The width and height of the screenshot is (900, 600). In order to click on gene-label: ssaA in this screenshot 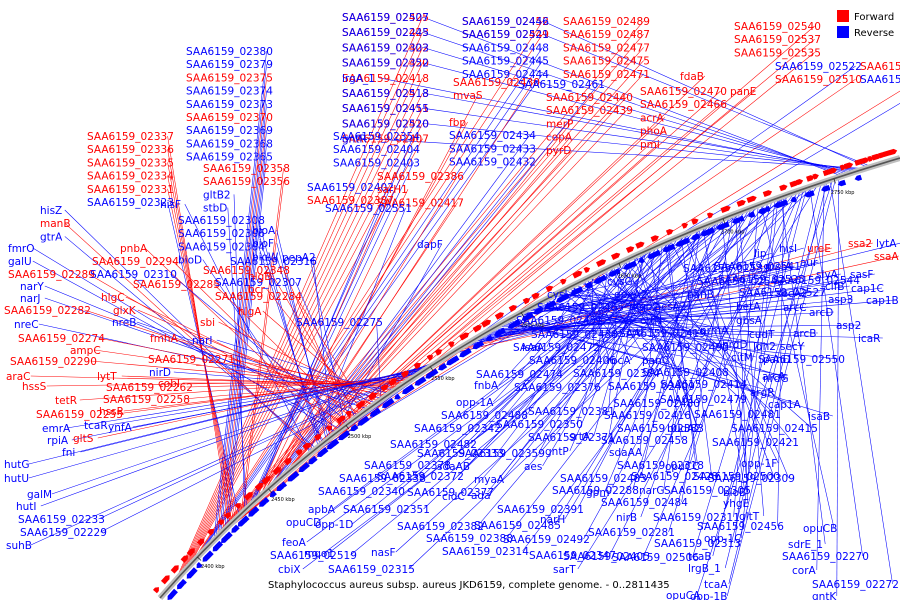, I will do `click(886, 257)`.